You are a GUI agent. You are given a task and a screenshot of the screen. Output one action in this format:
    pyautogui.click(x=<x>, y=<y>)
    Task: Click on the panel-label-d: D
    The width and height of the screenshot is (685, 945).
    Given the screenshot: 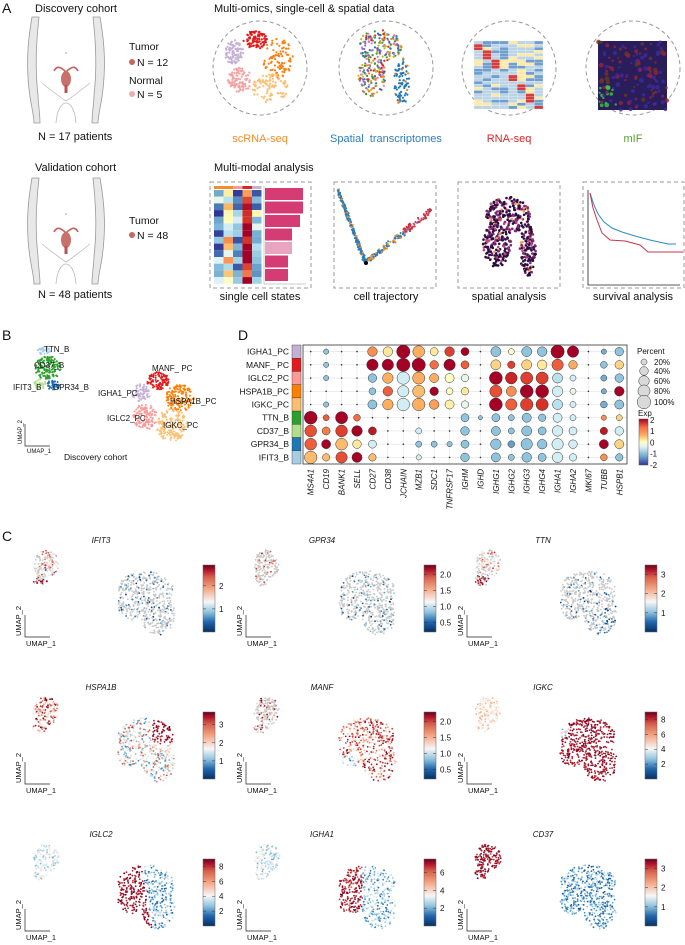 What is the action you would take?
    pyautogui.click(x=243, y=335)
    